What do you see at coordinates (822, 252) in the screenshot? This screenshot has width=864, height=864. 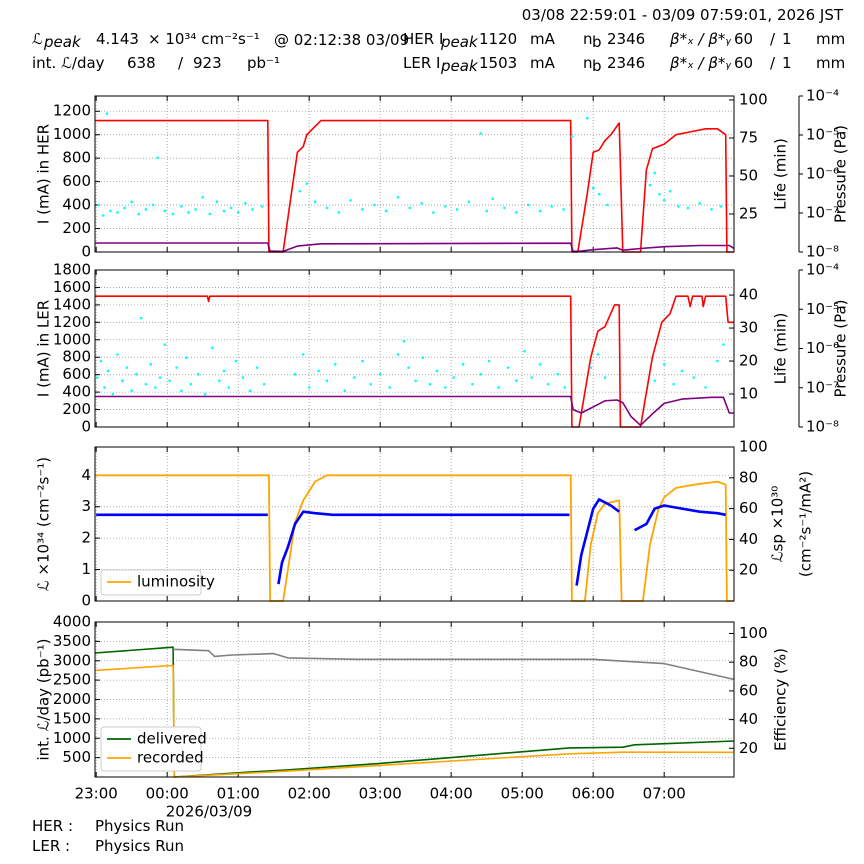 I see `y3-tick-label: 10⁻⁸` at bounding box center [822, 252].